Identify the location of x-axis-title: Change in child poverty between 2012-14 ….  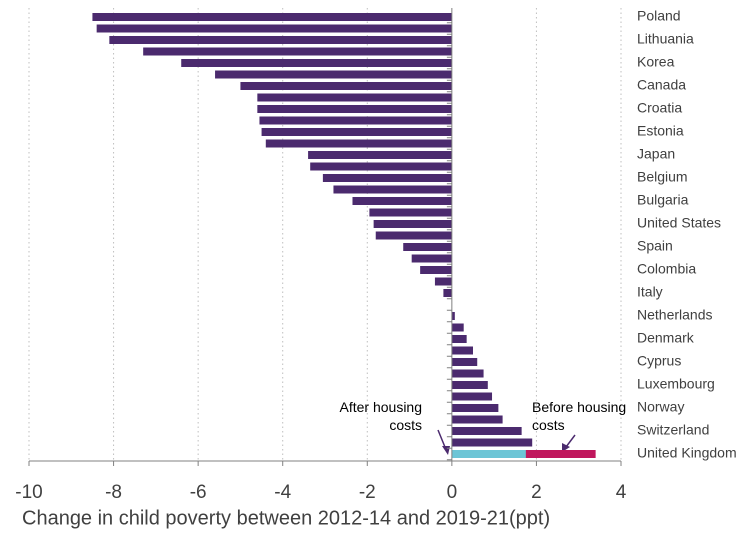
(286, 518).